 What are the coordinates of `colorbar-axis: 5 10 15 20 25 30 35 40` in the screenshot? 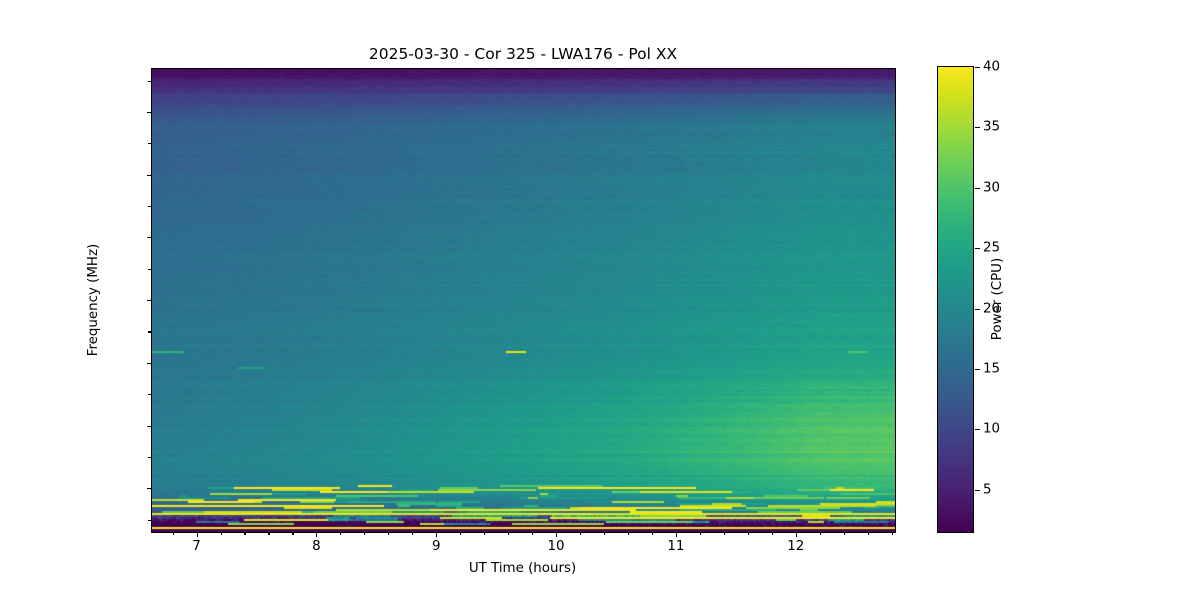 It's located at (968, 296).